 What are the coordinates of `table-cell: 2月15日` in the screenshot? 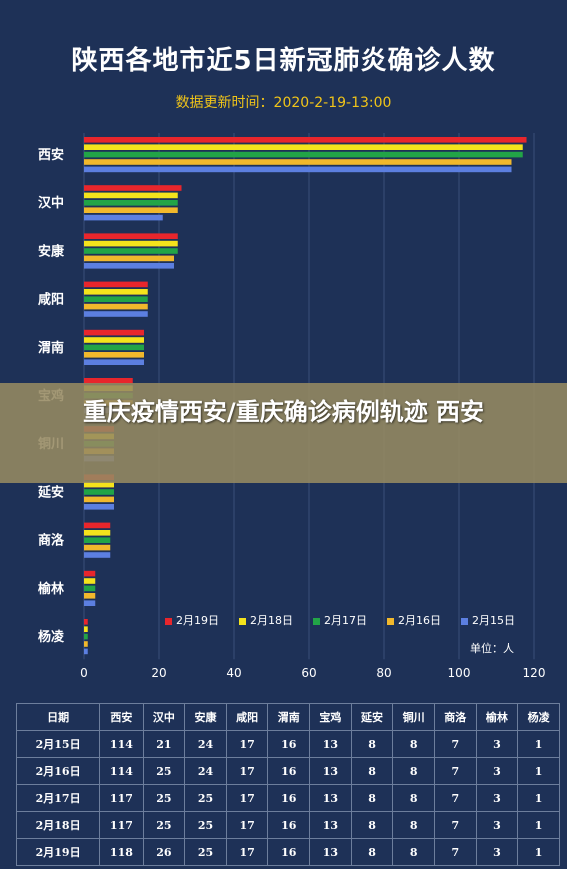 It's located at (58, 744).